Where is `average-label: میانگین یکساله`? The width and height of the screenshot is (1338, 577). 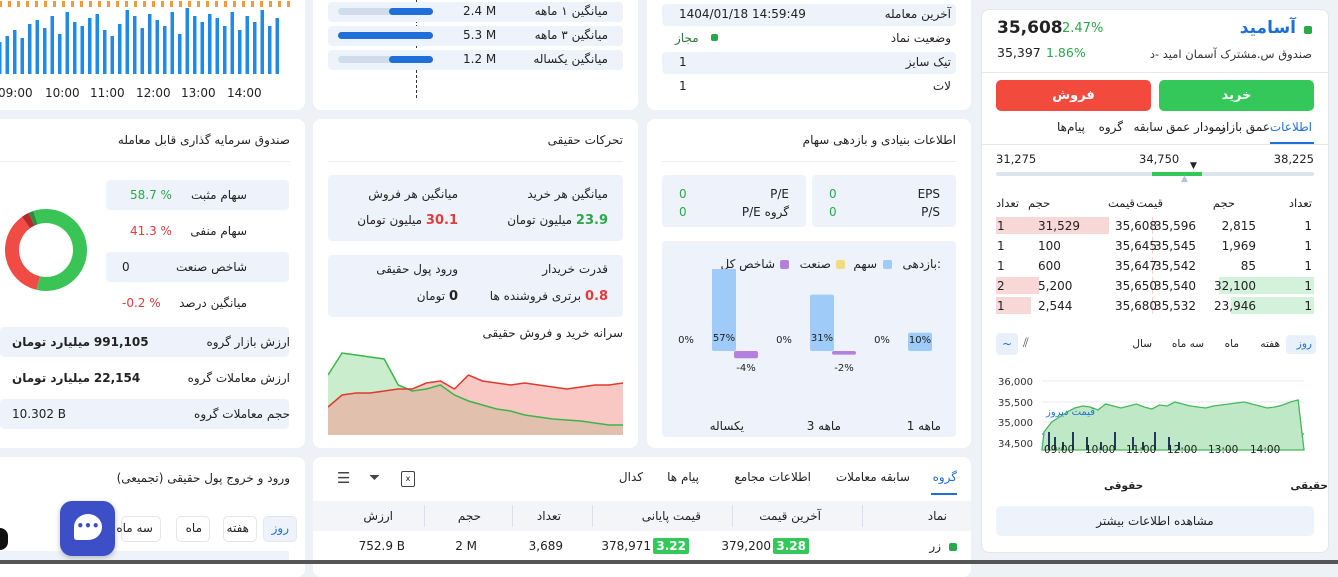 average-label: میانگین یکساله is located at coordinates (570, 59).